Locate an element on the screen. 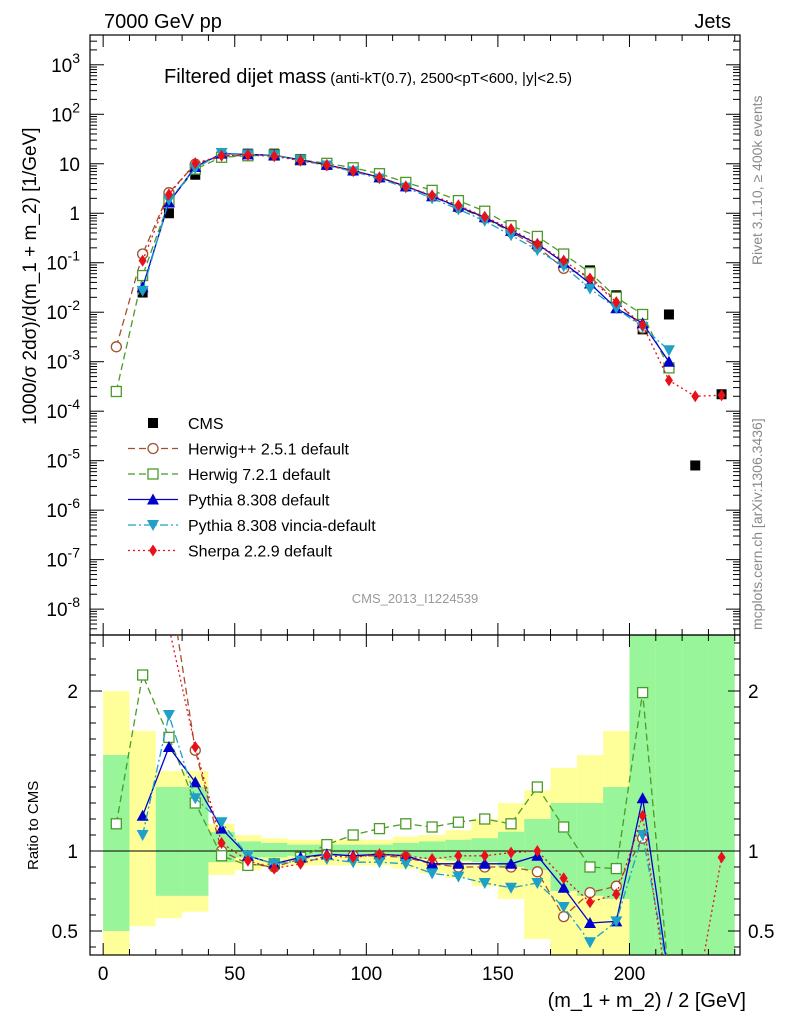 The height and width of the screenshot is (1024, 786). chart-title-cuts: (anti-kT(0.7), 2500<pT<600, |y|<2.5) is located at coordinates (451, 78).